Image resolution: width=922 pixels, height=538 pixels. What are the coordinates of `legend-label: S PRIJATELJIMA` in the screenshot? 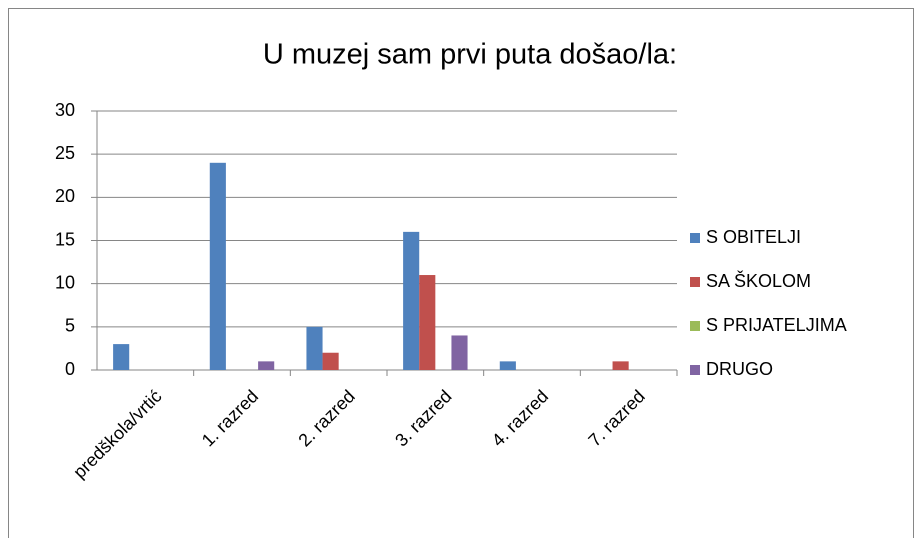 It's located at (776, 325).